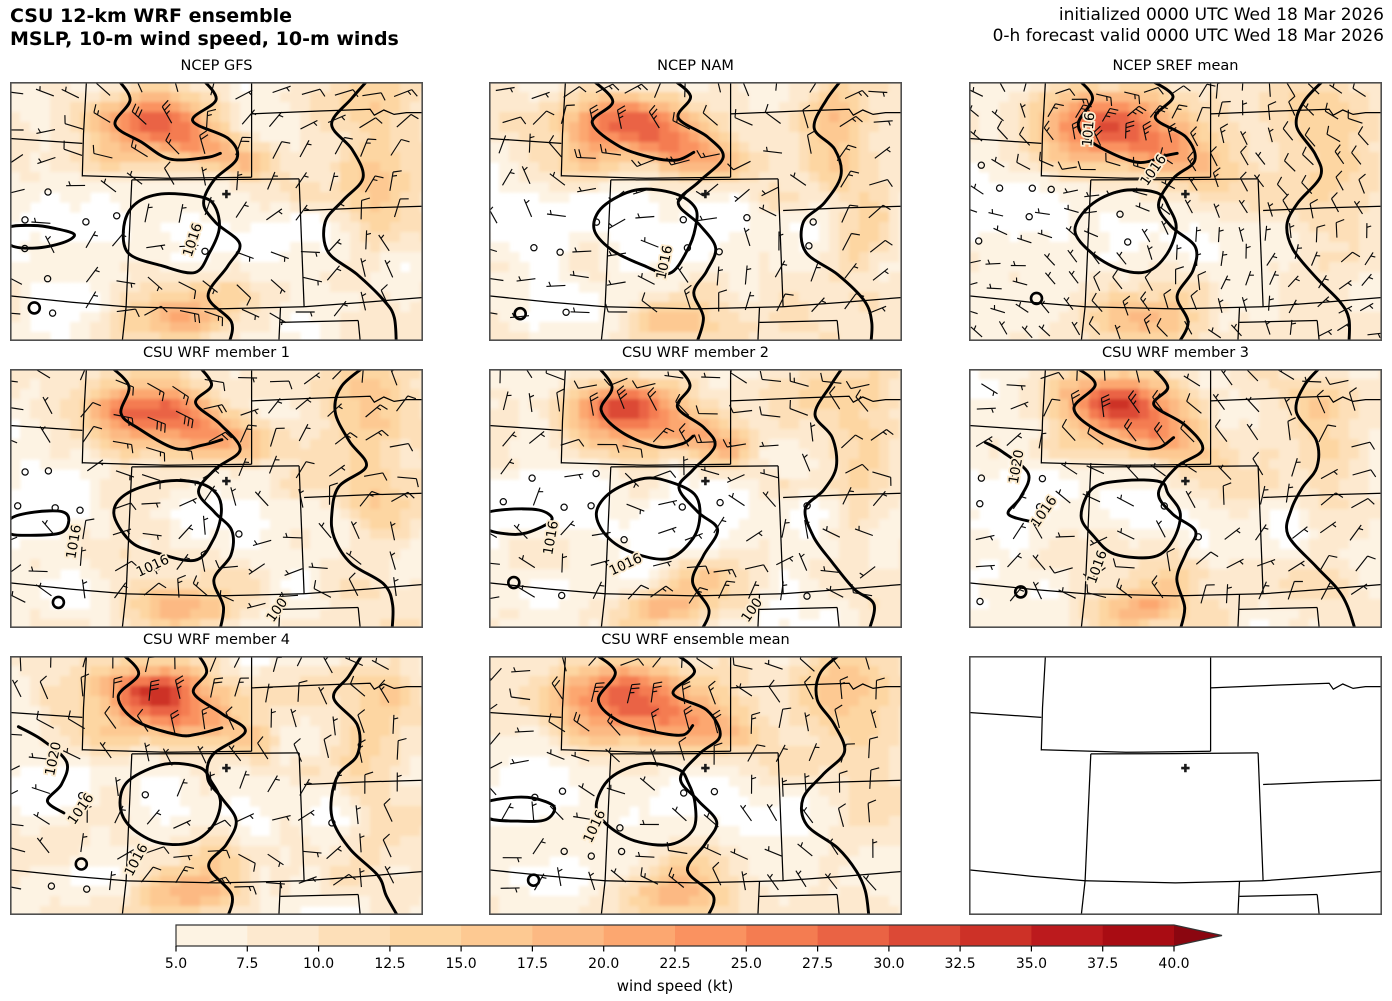 The width and height of the screenshot is (1392, 1001). What do you see at coordinates (216, 353) in the screenshot?
I see `panel-title-member1: CSU WRF member 1` at bounding box center [216, 353].